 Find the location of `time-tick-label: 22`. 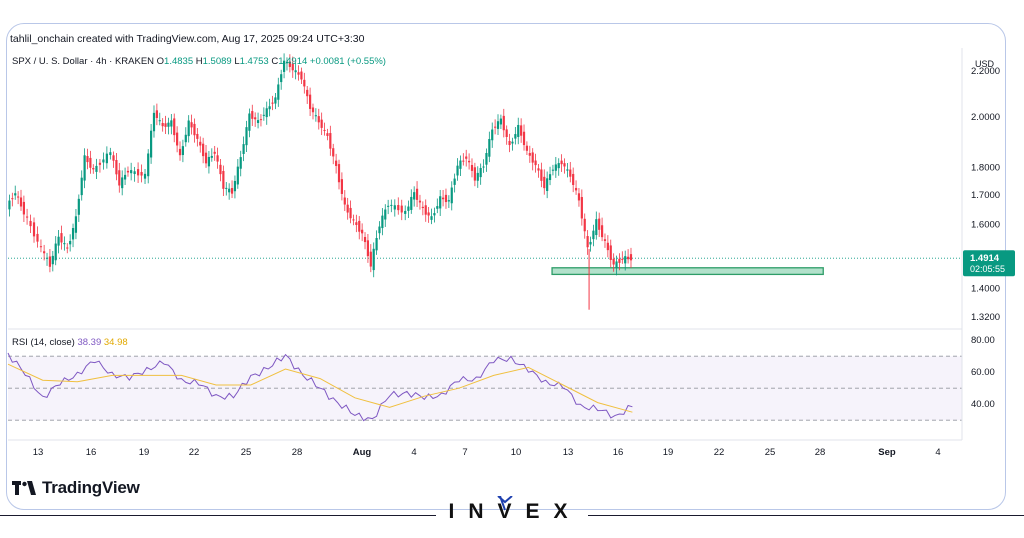

time-tick-label: 22 is located at coordinates (194, 452).